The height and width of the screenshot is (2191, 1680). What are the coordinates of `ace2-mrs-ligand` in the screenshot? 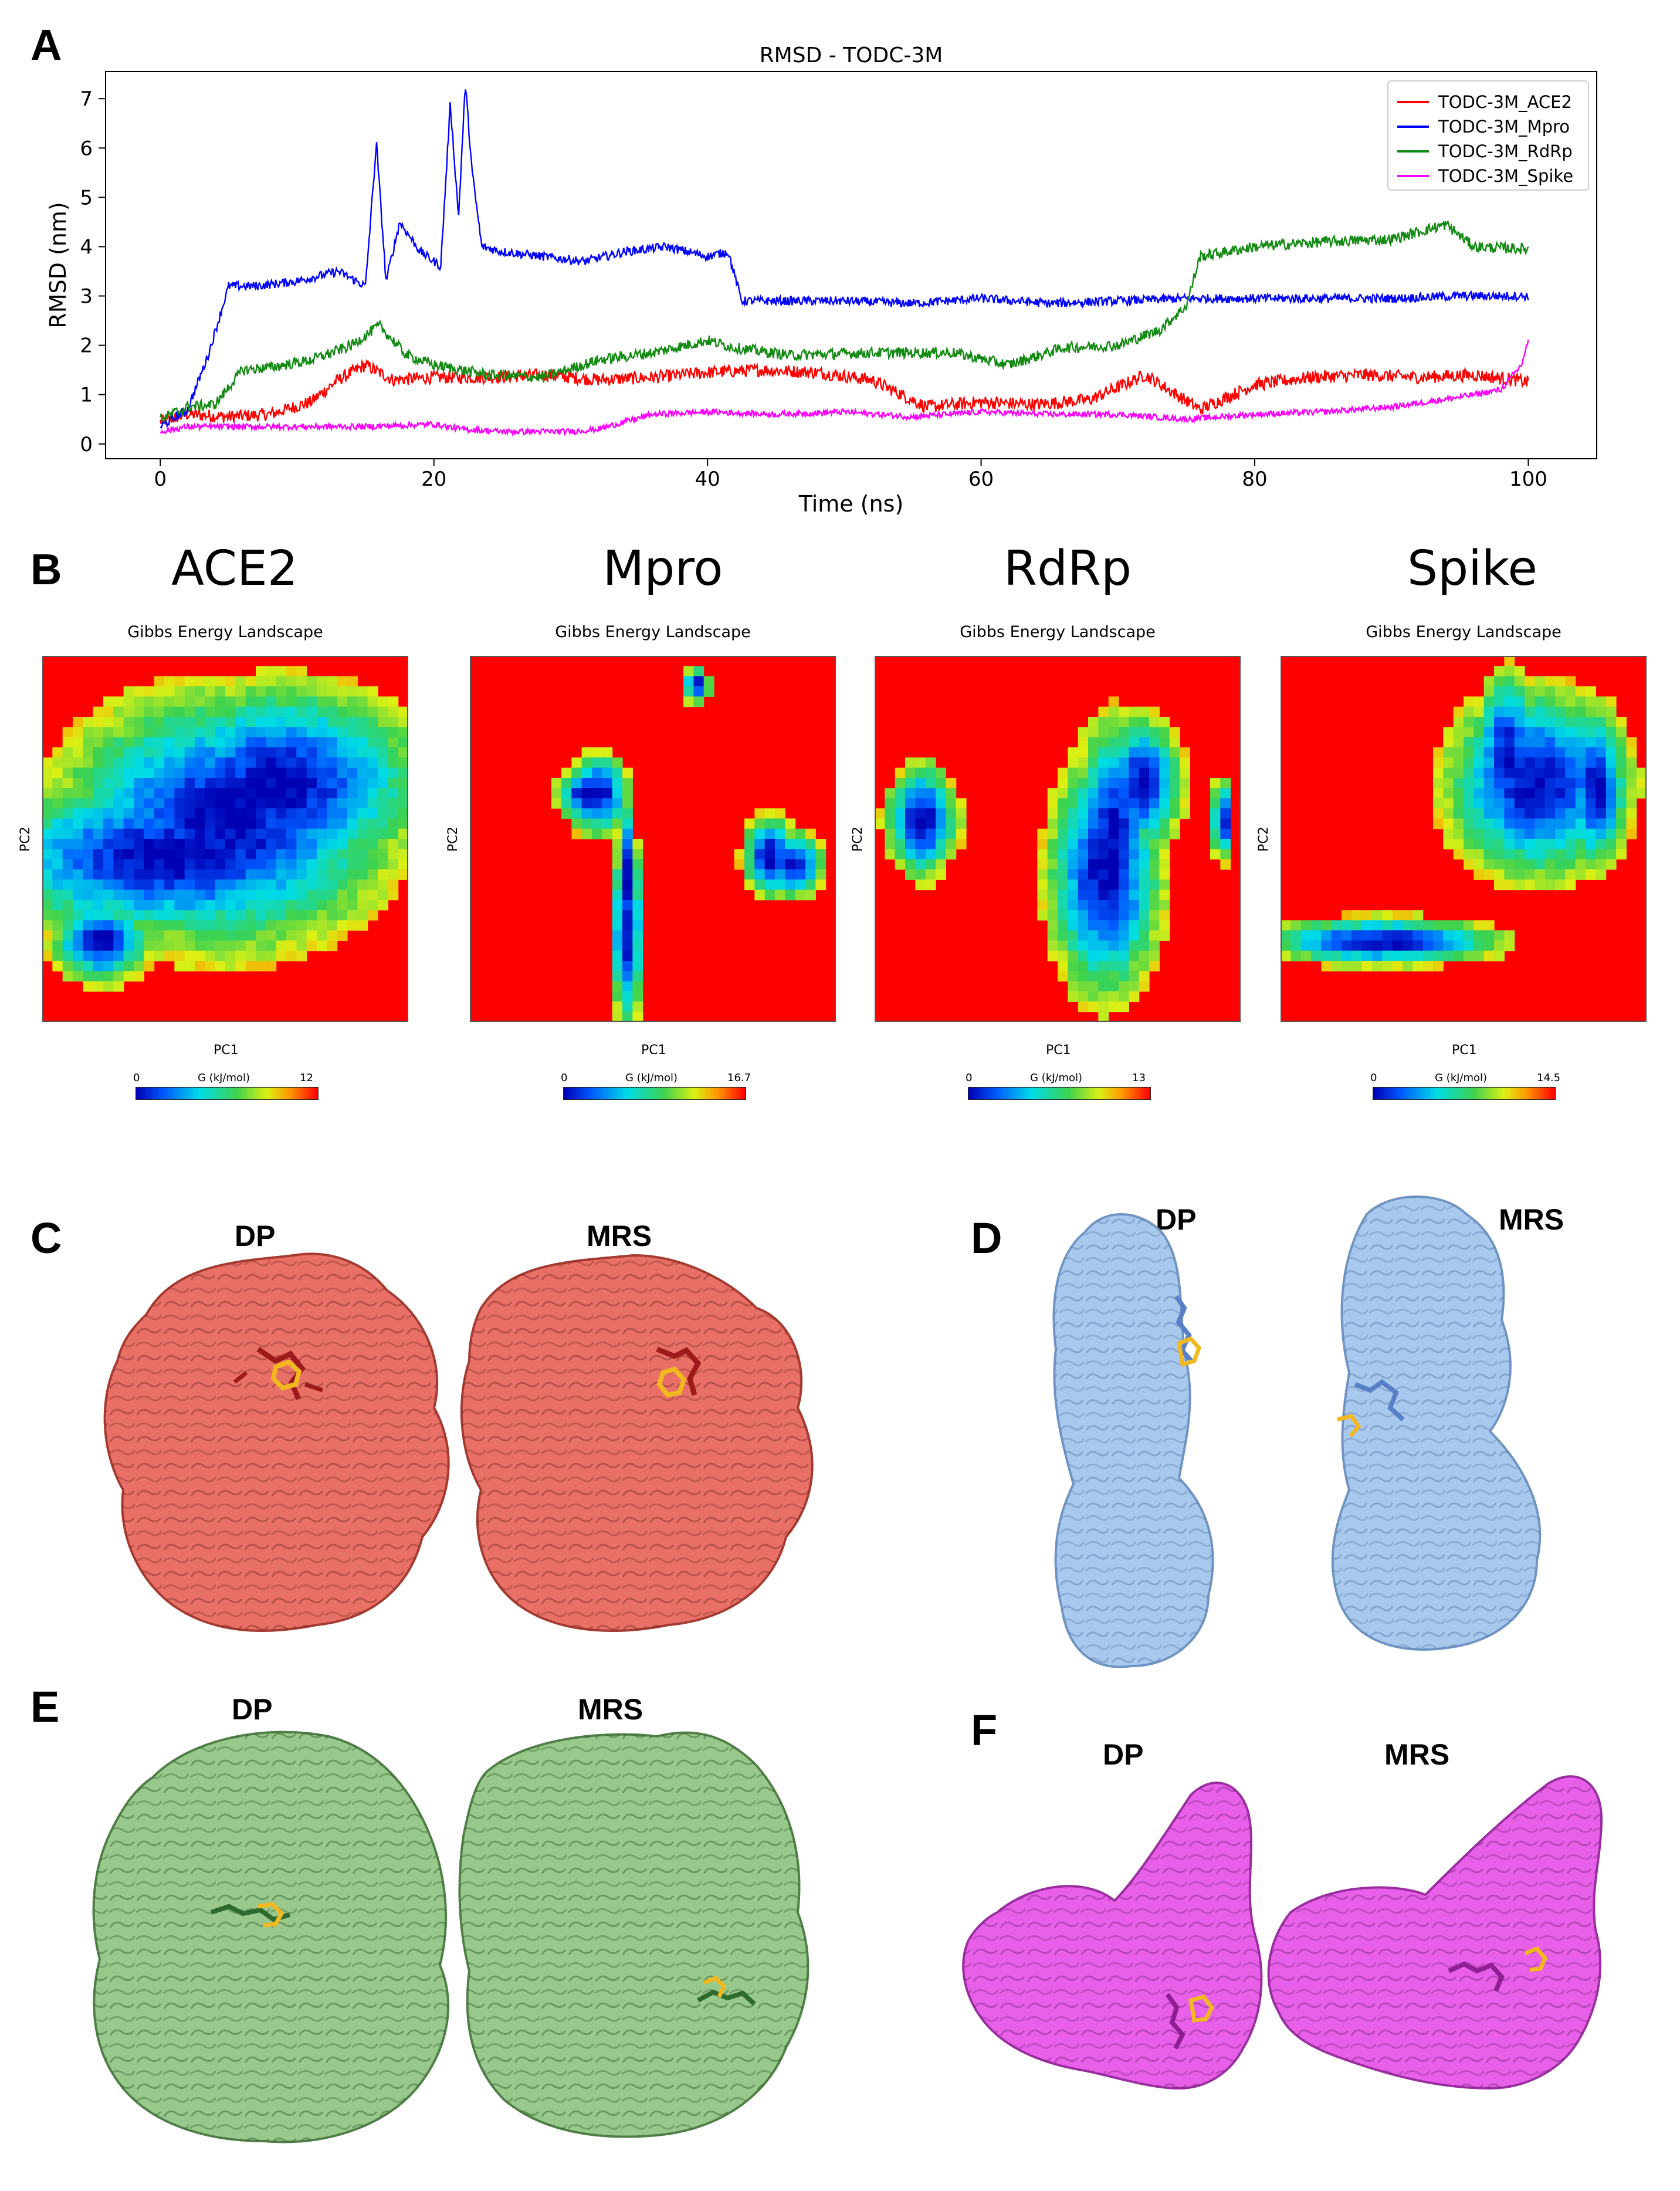 It's located at (679, 1372).